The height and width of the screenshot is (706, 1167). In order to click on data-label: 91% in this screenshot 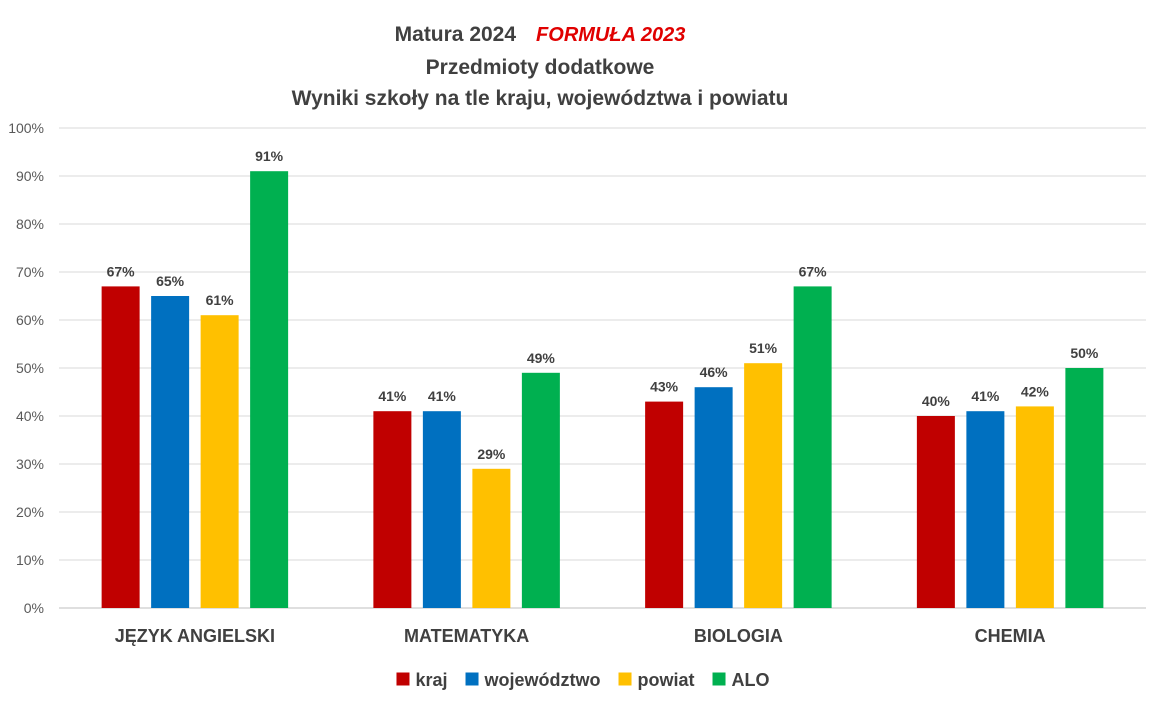, I will do `click(269, 156)`.